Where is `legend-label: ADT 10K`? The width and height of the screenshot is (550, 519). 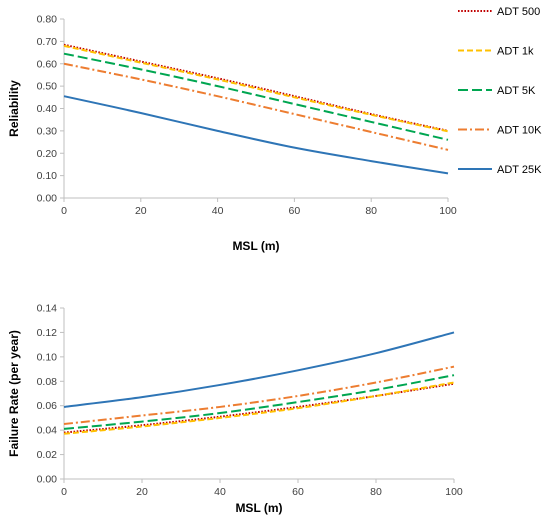
legend-label: ADT 10K is located at coordinates (519, 131).